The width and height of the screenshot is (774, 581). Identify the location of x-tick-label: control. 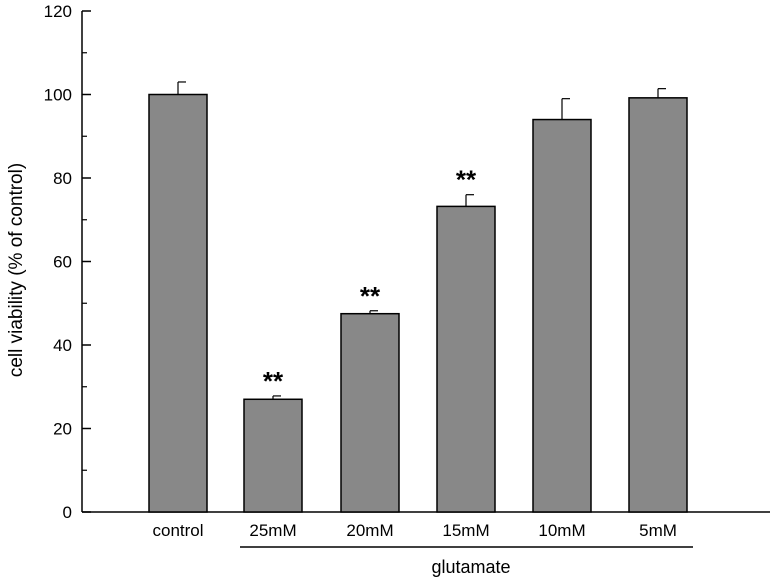
(177, 530).